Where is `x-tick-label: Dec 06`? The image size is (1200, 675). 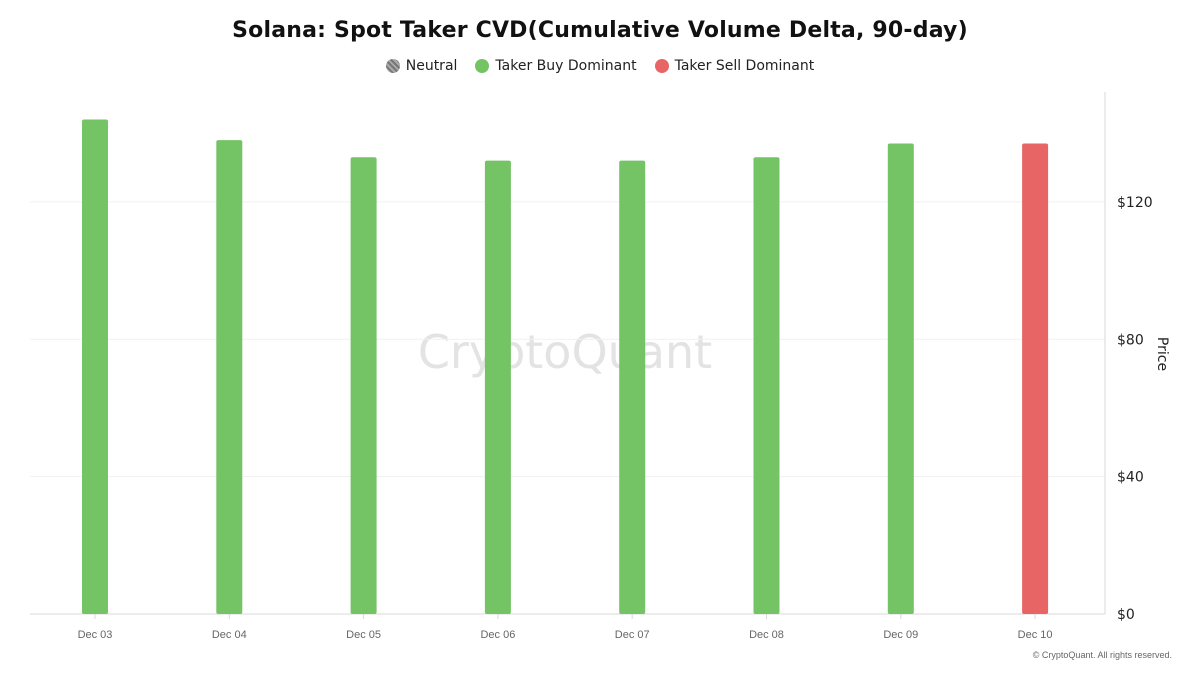 x-tick-label: Dec 06 is located at coordinates (497, 635).